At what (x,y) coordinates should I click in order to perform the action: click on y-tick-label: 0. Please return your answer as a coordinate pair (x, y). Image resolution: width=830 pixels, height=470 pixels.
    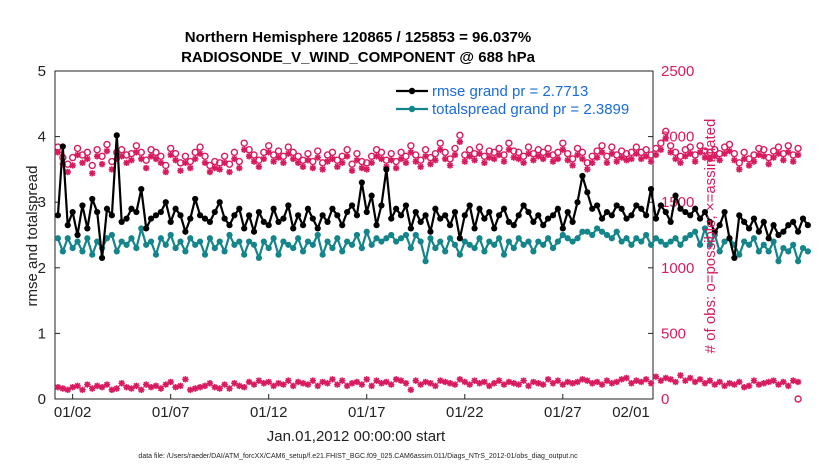
    Looking at the image, I should click on (42, 399).